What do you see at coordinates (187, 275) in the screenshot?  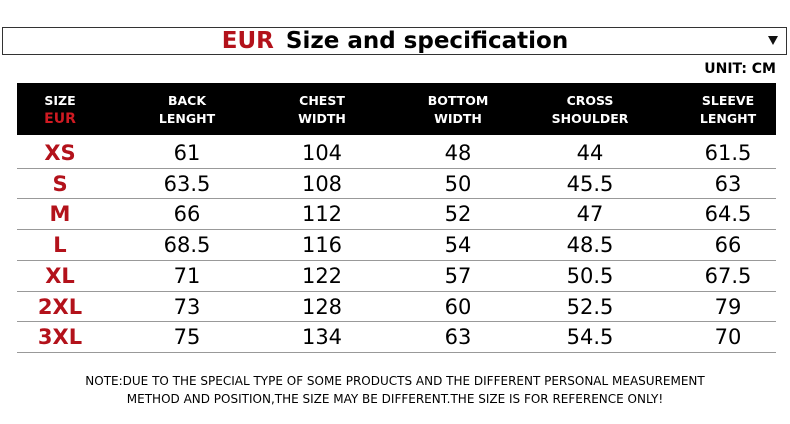 I see `cell: 71` at bounding box center [187, 275].